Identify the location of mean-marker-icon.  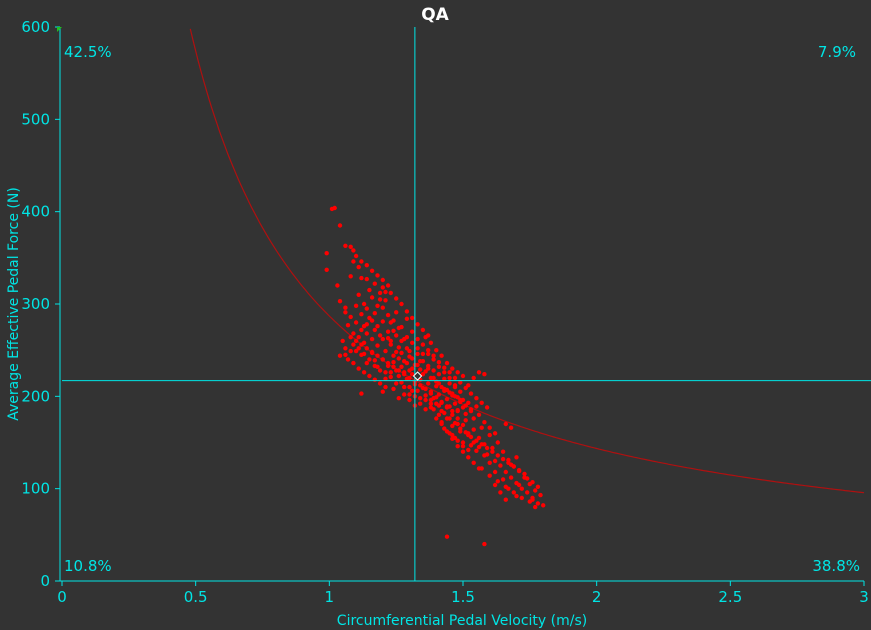
(417, 376).